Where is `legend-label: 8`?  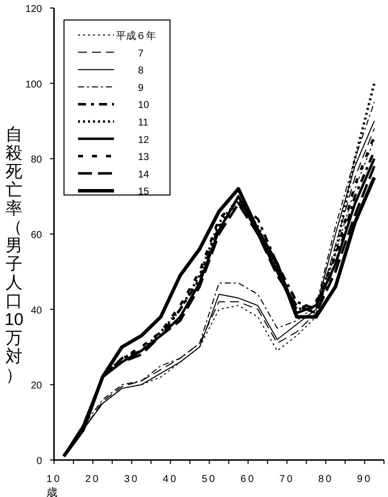 legend-label: 8 is located at coordinates (141, 71).